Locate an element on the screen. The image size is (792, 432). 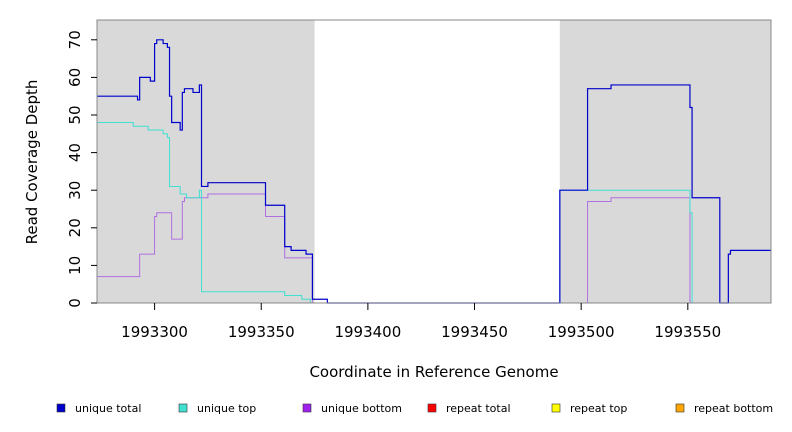
y-tick-label: 50 is located at coordinates (75, 114).